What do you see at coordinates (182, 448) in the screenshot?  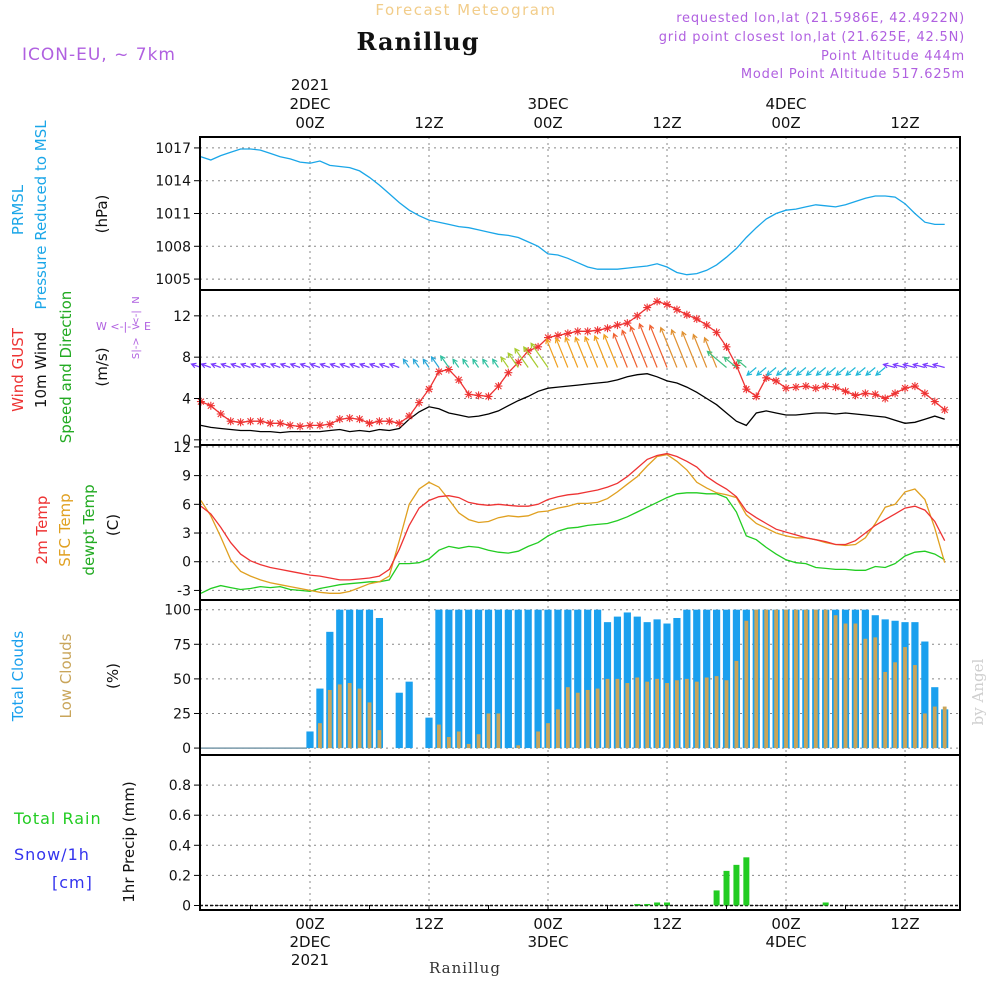 I see `y-tick-label: 12` at bounding box center [182, 448].